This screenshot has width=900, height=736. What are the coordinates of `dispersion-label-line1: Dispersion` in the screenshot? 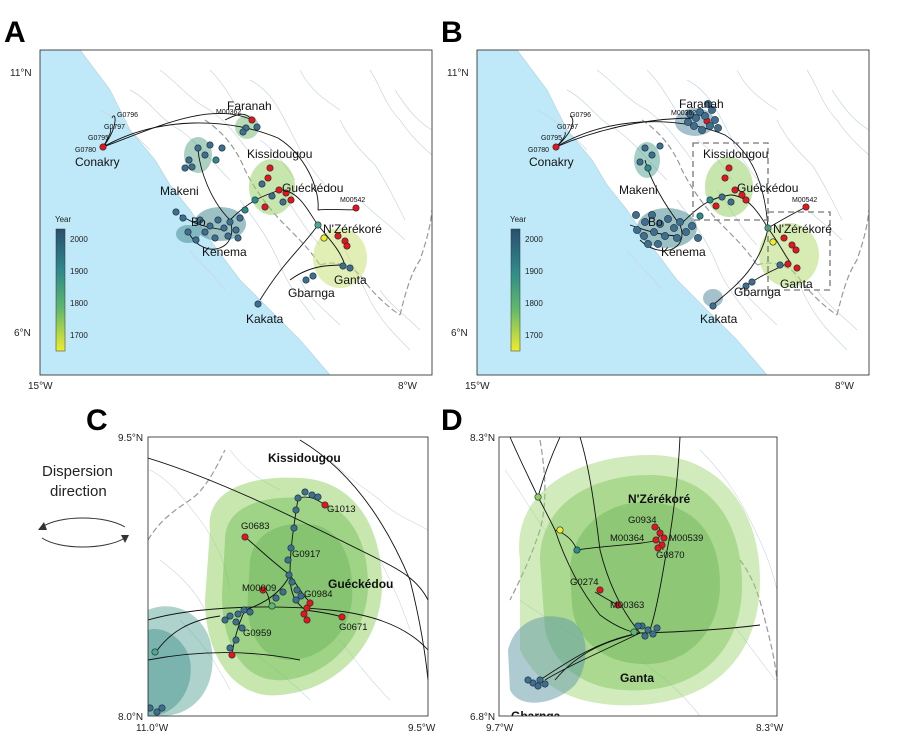 It's located at (77, 471).